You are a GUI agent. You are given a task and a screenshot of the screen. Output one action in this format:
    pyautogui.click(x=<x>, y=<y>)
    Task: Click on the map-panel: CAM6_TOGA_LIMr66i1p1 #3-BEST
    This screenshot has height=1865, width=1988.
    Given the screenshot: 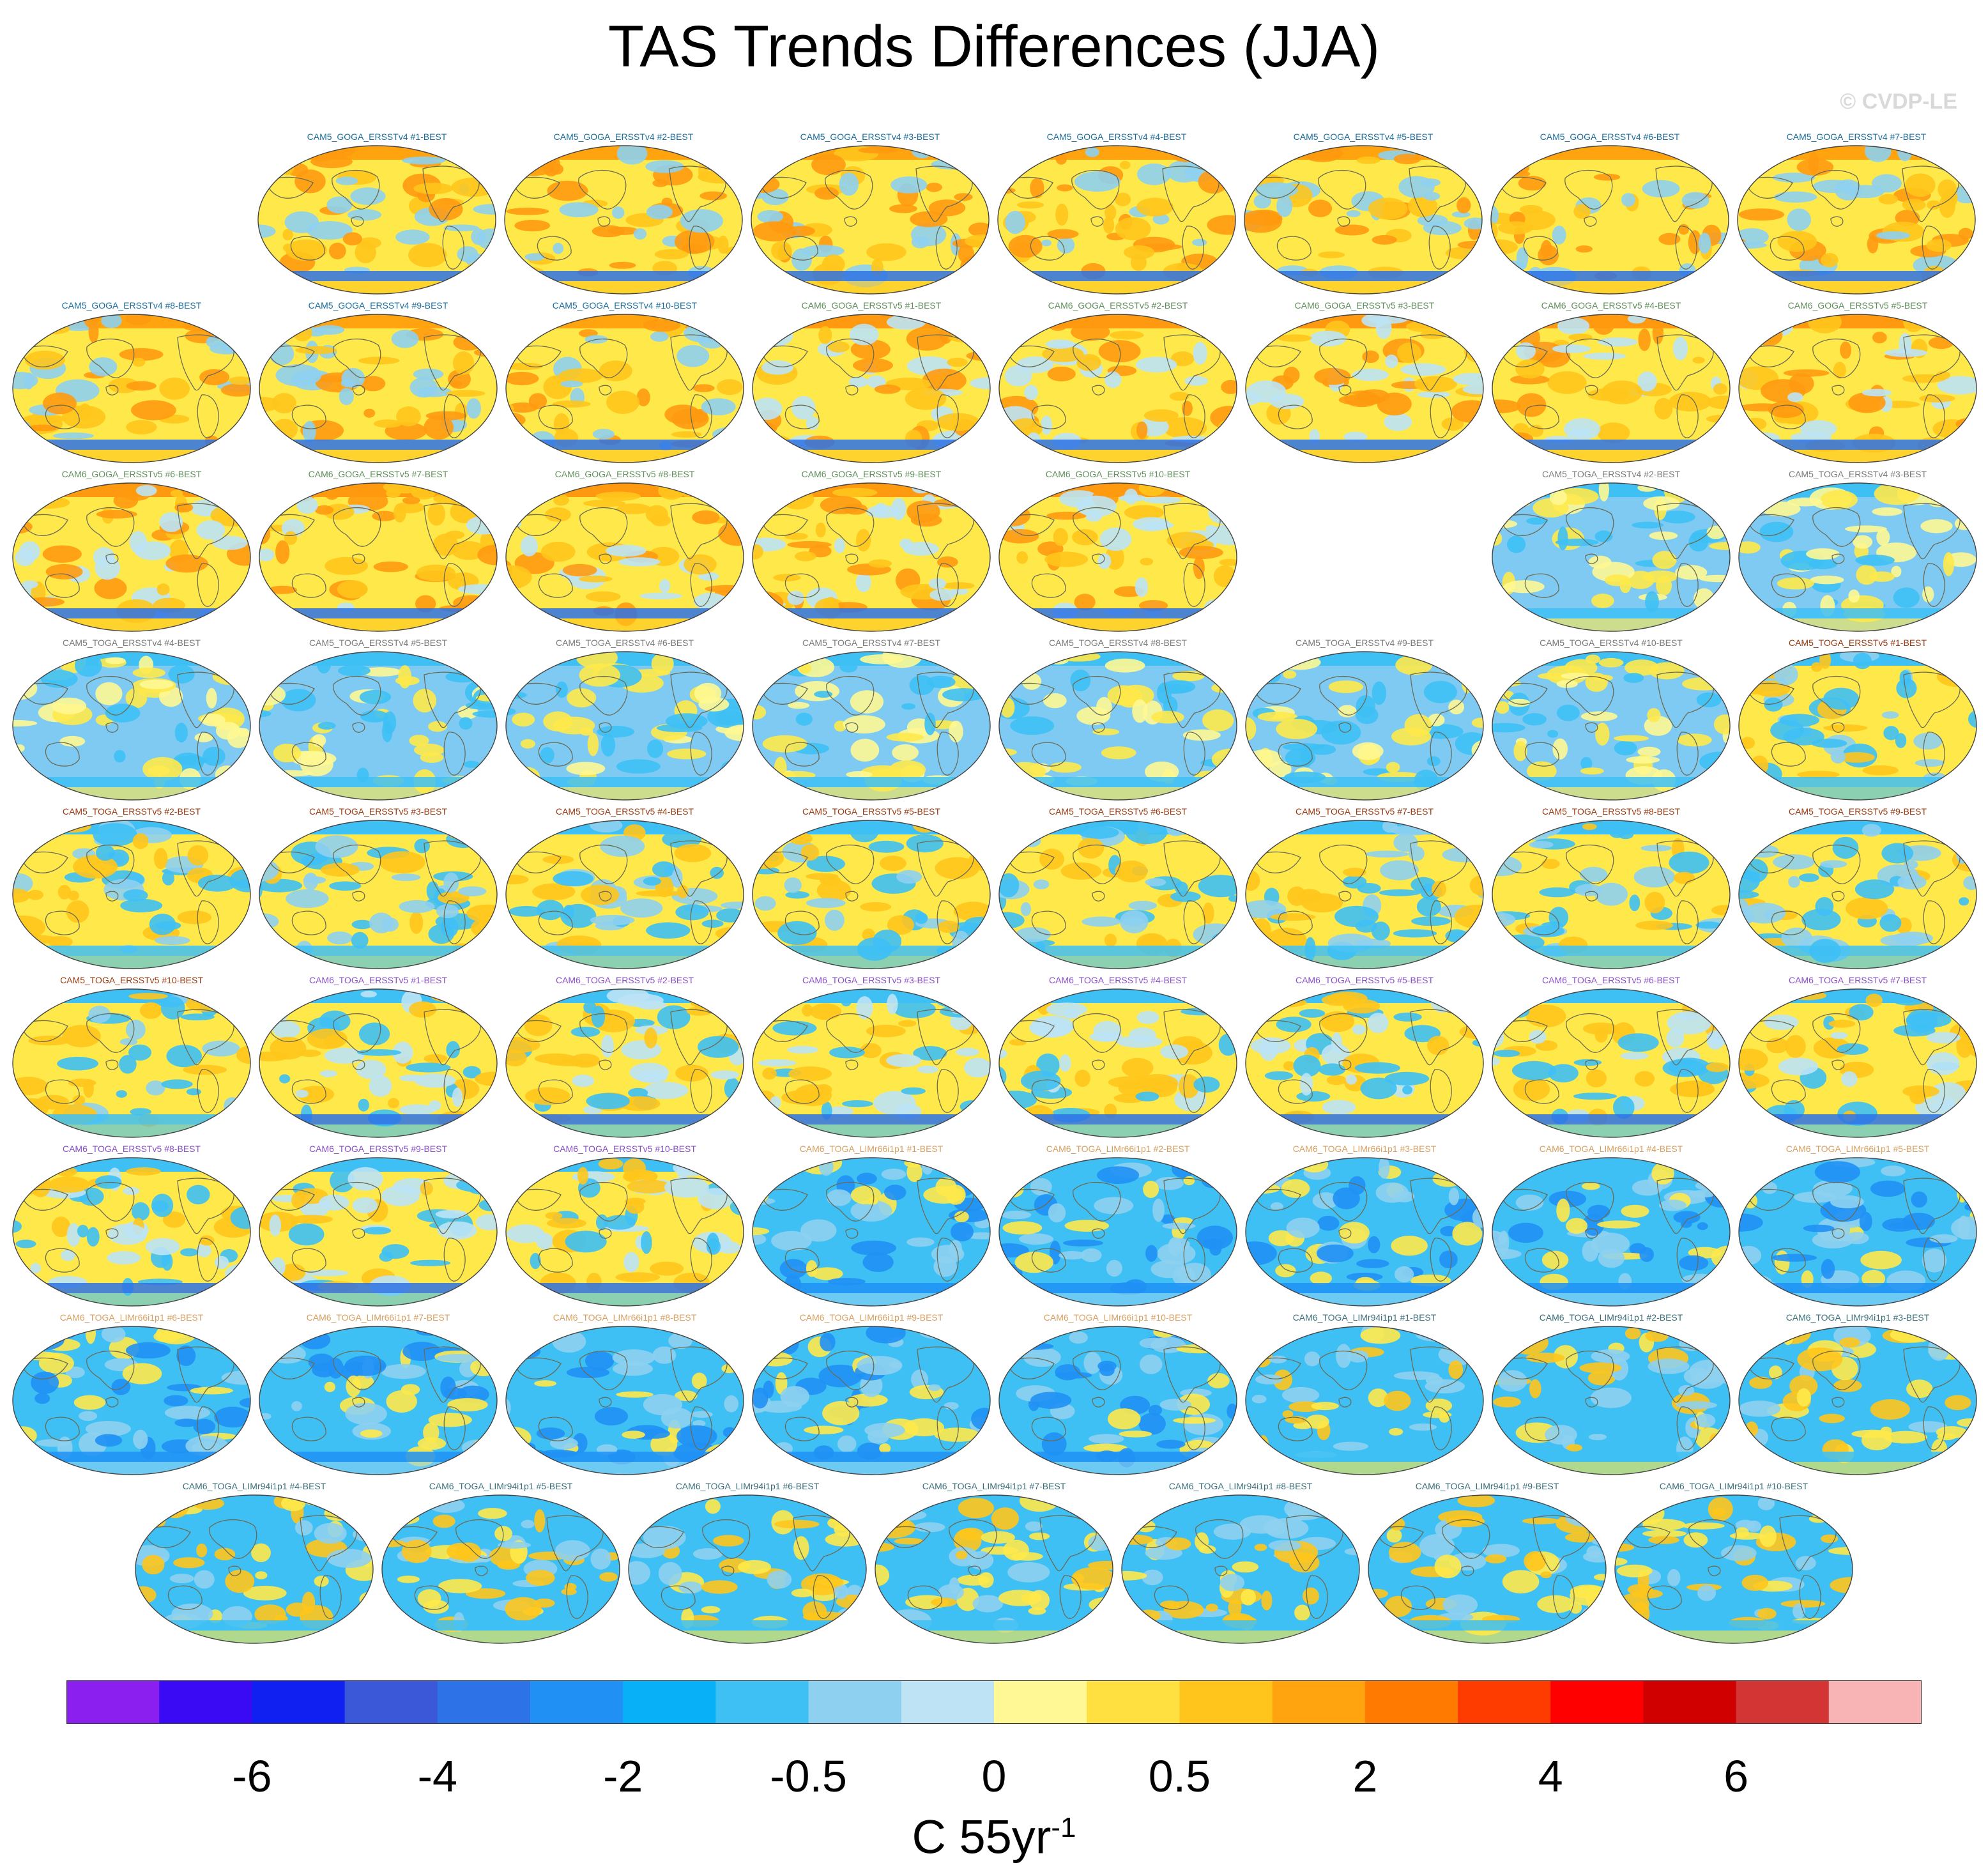 What is the action you would take?
    pyautogui.click(x=1365, y=1226)
    